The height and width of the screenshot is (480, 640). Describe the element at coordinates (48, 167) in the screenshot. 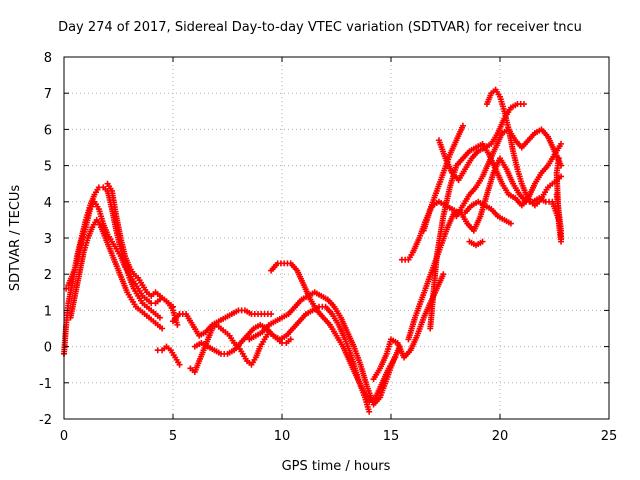

I see `y-tick-label: 5` at that location.